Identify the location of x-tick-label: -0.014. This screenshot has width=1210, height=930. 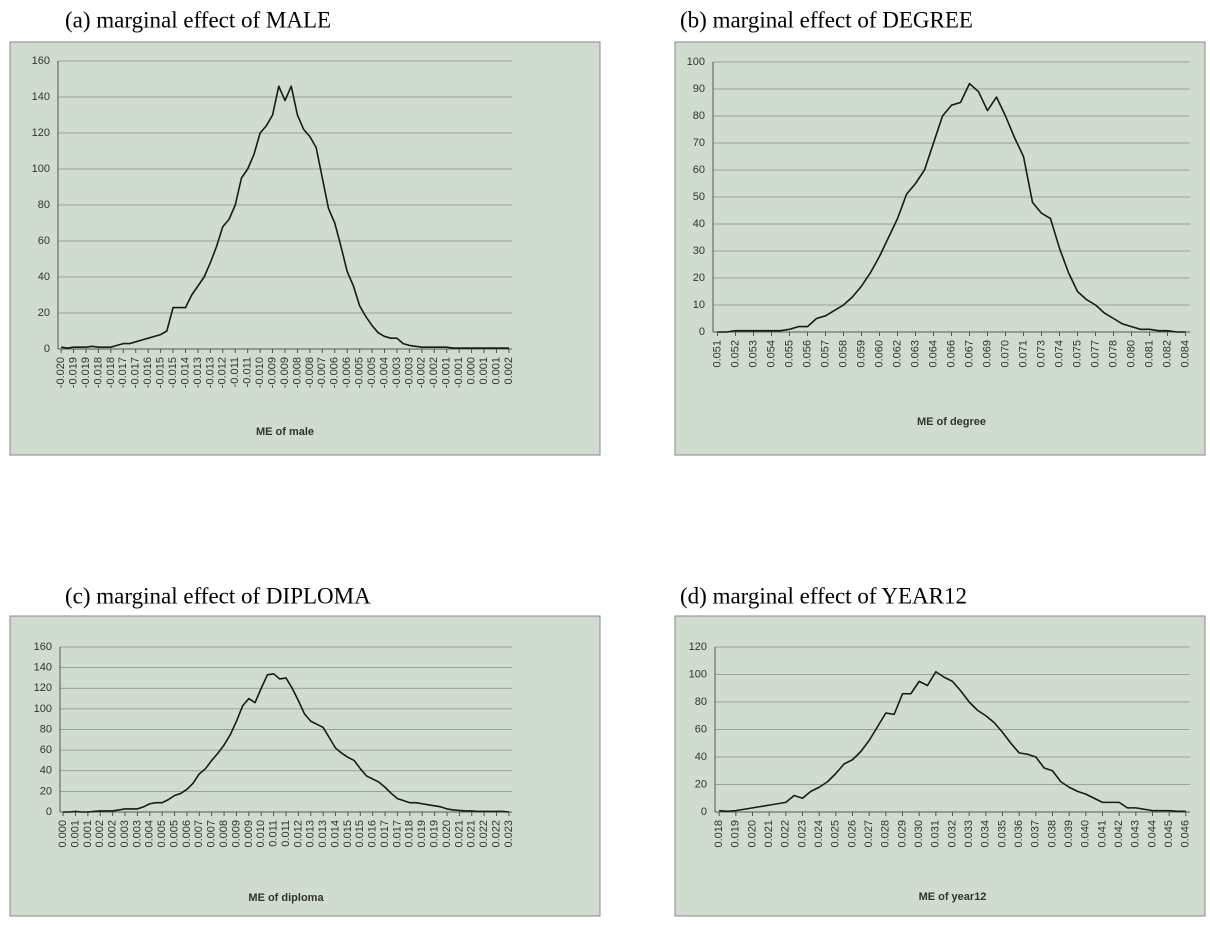
(185, 372).